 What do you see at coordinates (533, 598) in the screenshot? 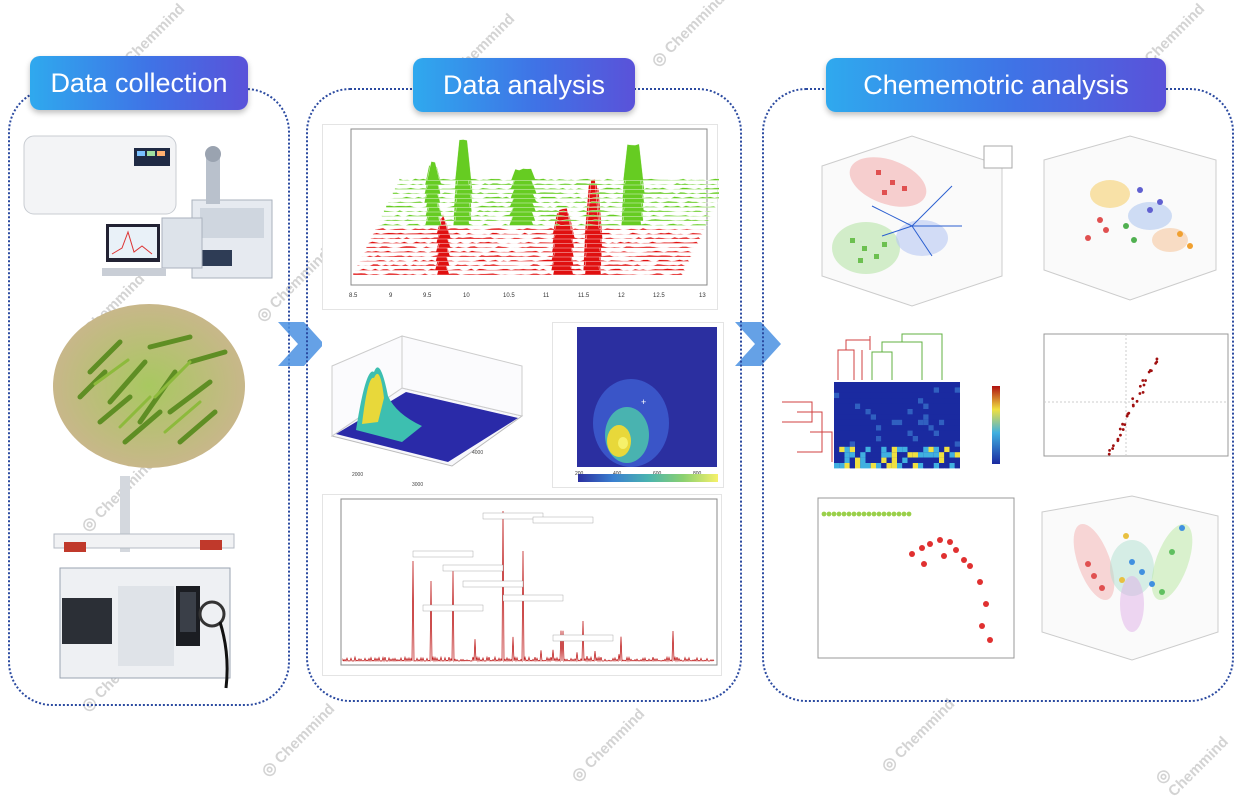
I see `peak-label-box` at bounding box center [533, 598].